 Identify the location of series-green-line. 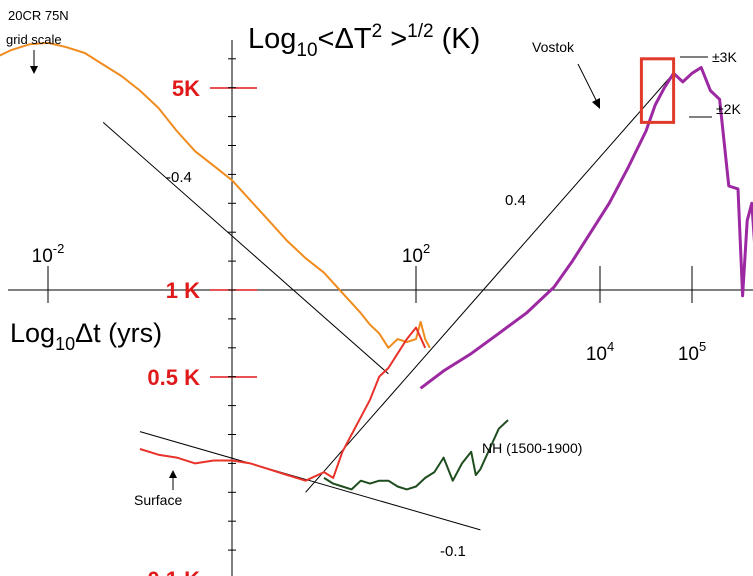
(416, 455).